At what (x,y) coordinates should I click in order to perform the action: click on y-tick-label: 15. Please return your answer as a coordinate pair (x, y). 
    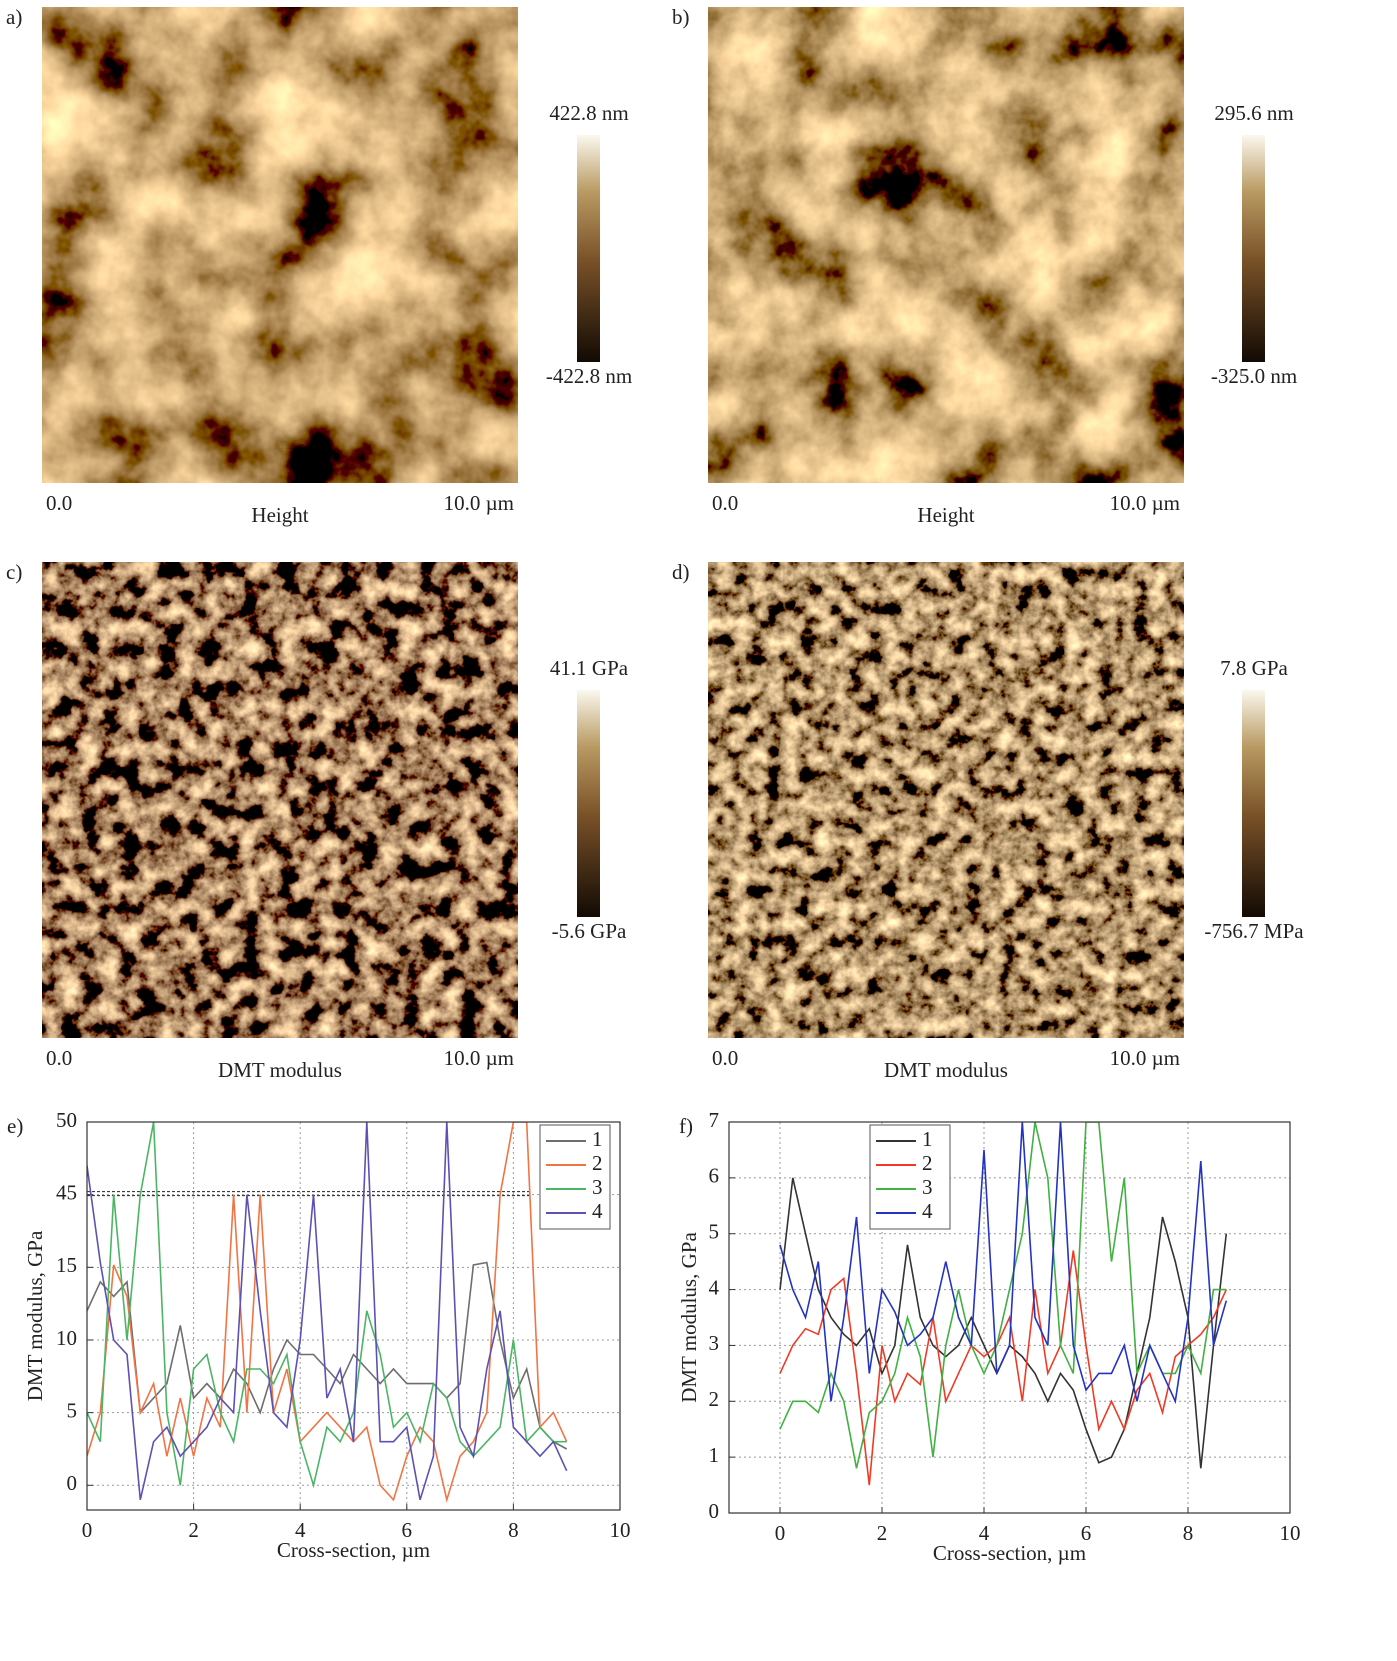
    Looking at the image, I should click on (66, 1265).